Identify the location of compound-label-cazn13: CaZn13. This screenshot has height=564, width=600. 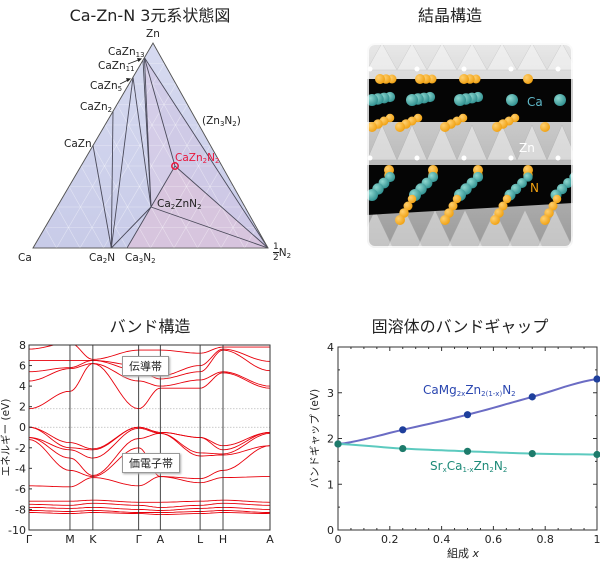
(126, 53).